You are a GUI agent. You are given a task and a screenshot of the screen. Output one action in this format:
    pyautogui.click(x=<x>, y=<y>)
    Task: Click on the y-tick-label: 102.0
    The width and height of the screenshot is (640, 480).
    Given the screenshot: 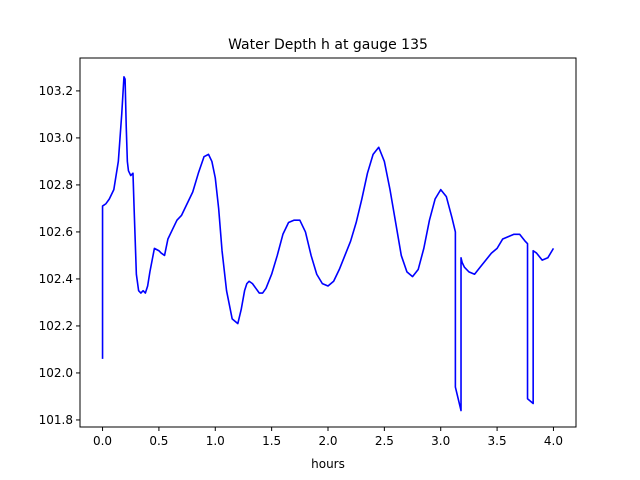 What is the action you would take?
    pyautogui.click(x=56, y=373)
    